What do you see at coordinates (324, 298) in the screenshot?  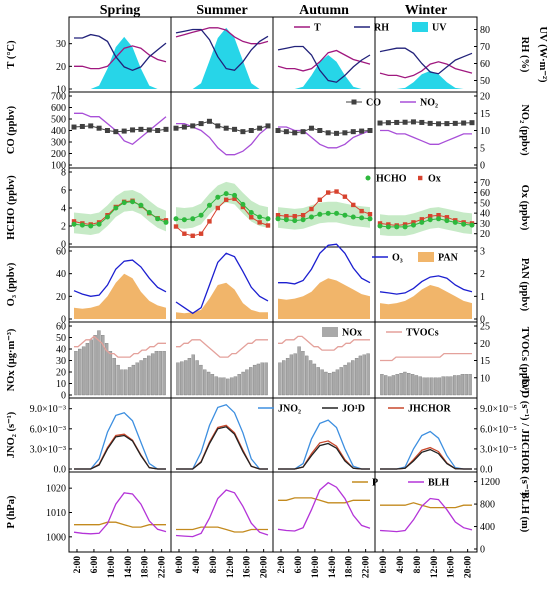 I see `pan-area` at bounding box center [324, 298].